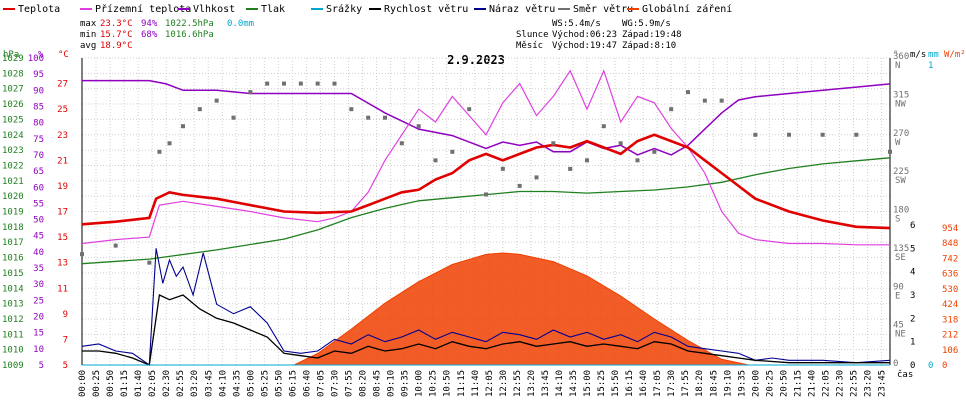 This screenshot has height=400, width=966. I want to click on tick-radiation: 0, so click(944, 366).